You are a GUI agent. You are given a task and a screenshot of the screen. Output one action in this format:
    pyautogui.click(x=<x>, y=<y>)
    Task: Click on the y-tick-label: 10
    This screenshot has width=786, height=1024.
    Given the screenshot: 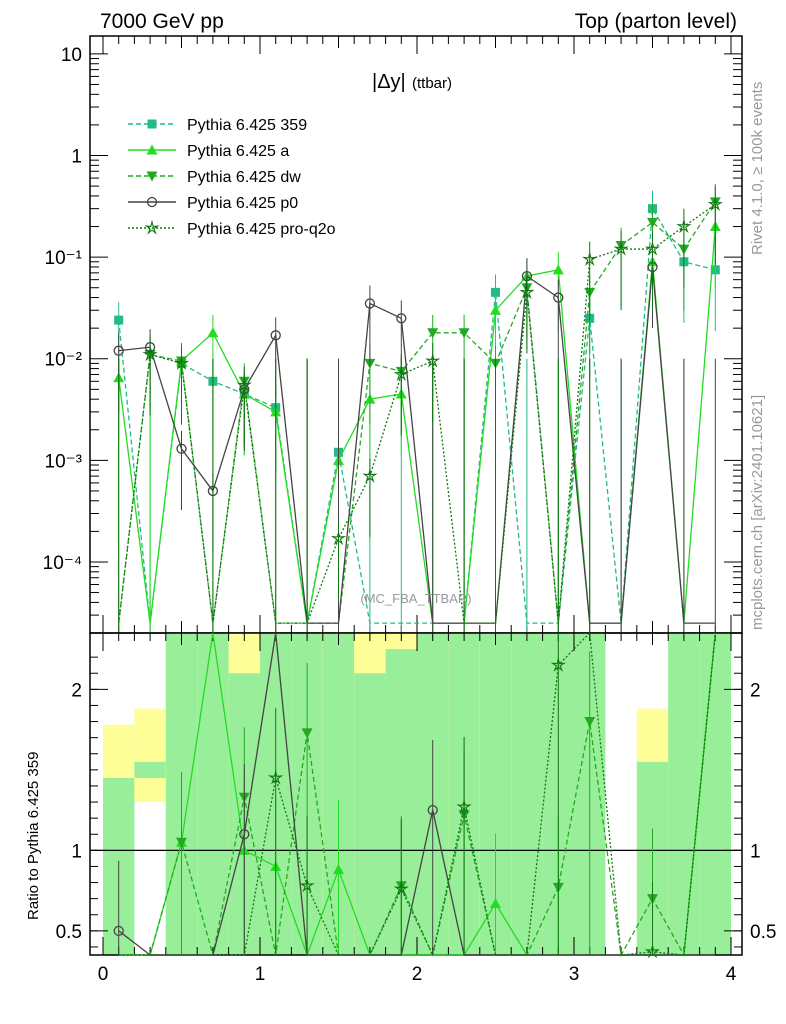 What is the action you would take?
    pyautogui.click(x=71, y=55)
    